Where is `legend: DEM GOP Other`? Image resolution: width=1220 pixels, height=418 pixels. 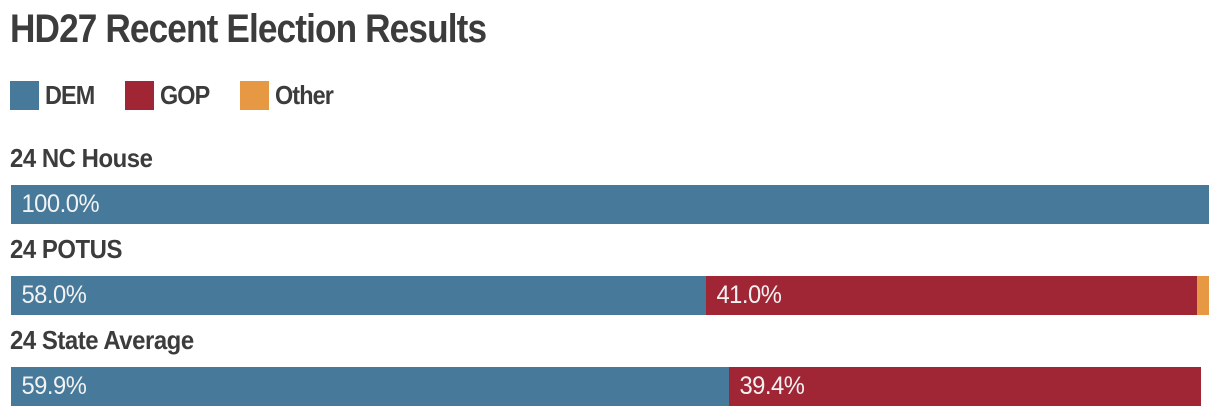
legend: DEM GOP Other is located at coordinates (615, 95).